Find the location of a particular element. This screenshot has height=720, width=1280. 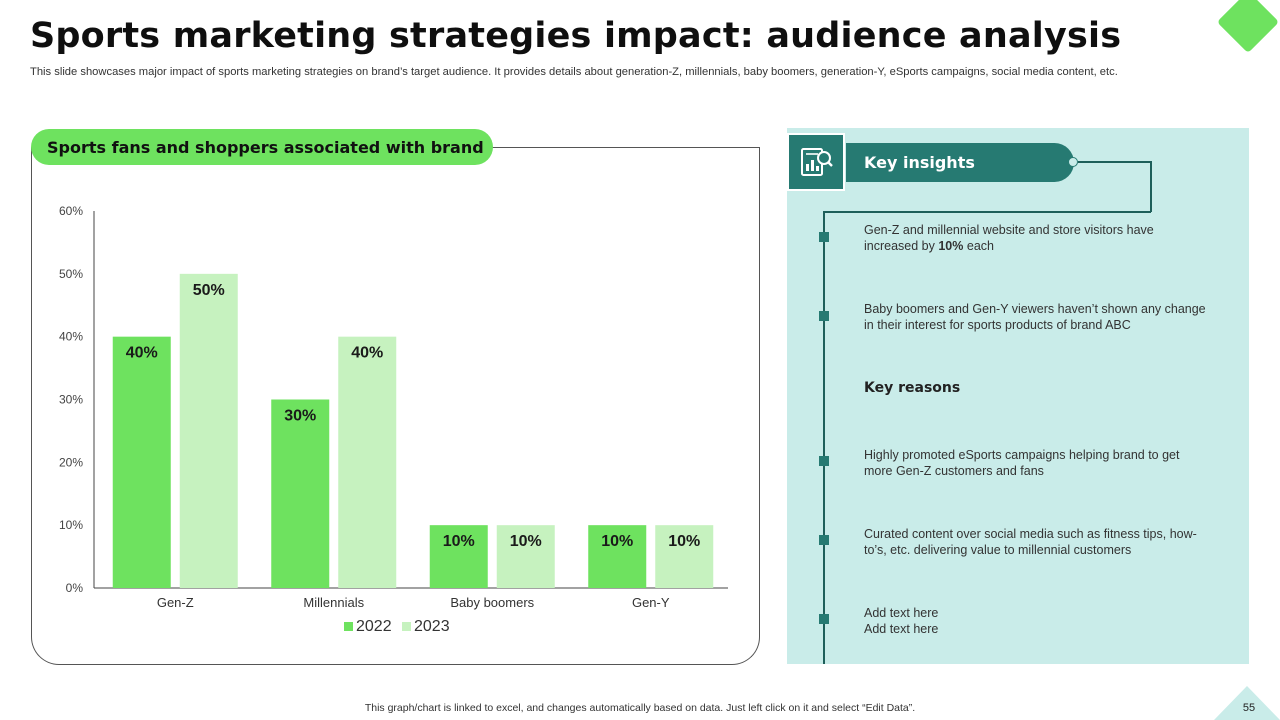

key-reasons-heading: Key reasons is located at coordinates (912, 388).